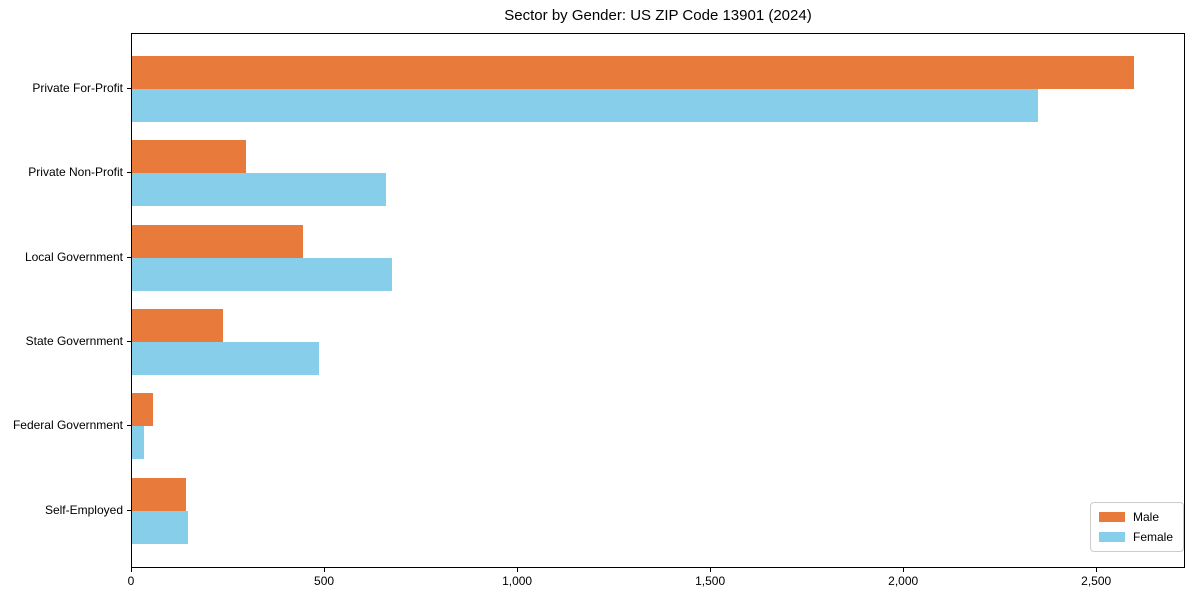  I want to click on bar-female-private-non-profit, so click(259, 190).